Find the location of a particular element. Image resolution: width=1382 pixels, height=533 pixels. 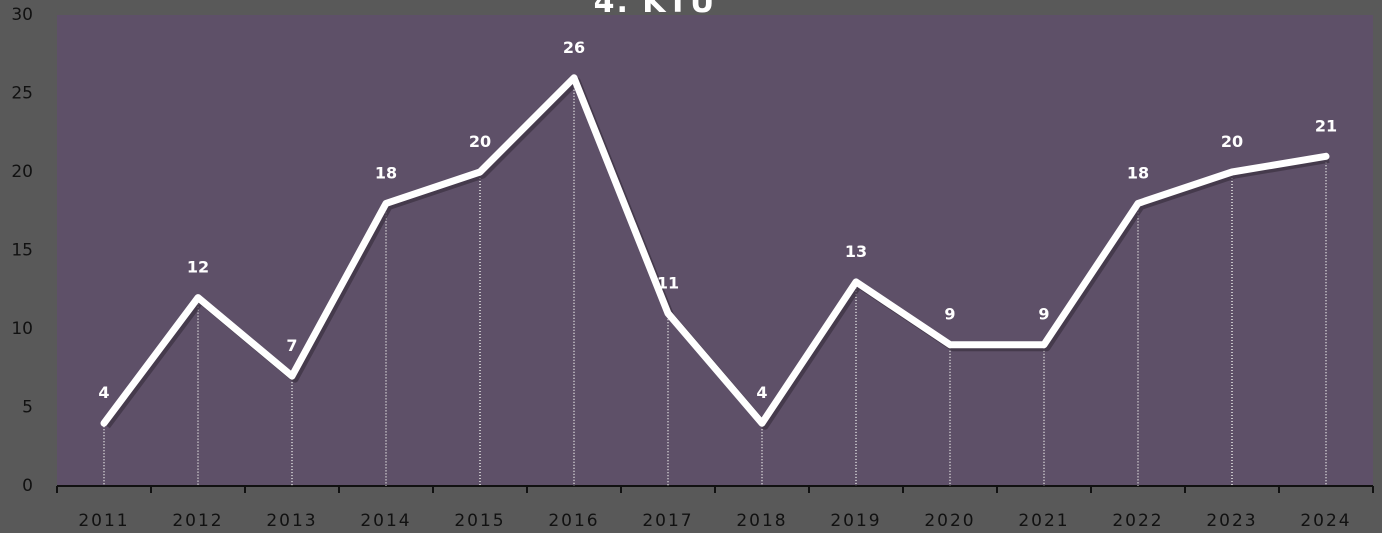

x-tick-label: 2021 is located at coordinates (1043, 521).